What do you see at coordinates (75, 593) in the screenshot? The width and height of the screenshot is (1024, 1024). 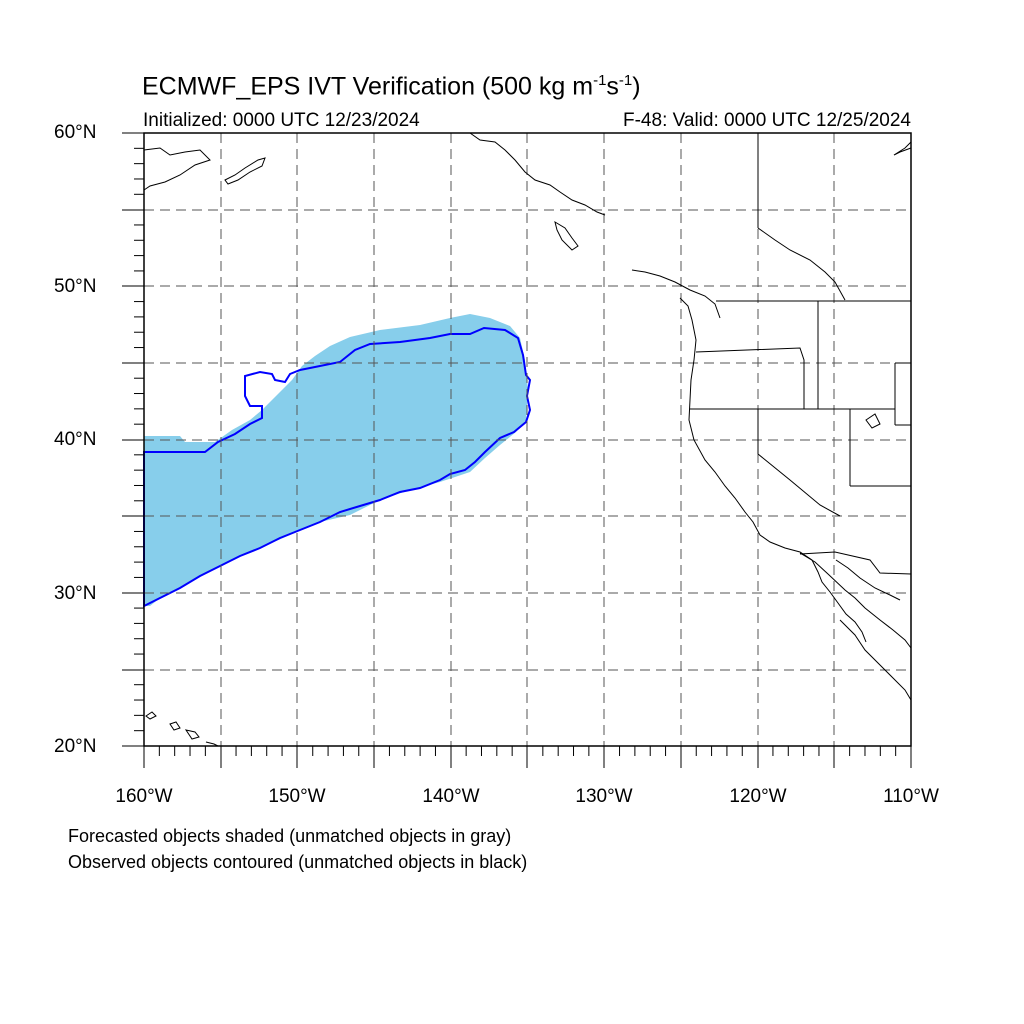 I see `lat-label-30n: 30°N` at bounding box center [75, 593].